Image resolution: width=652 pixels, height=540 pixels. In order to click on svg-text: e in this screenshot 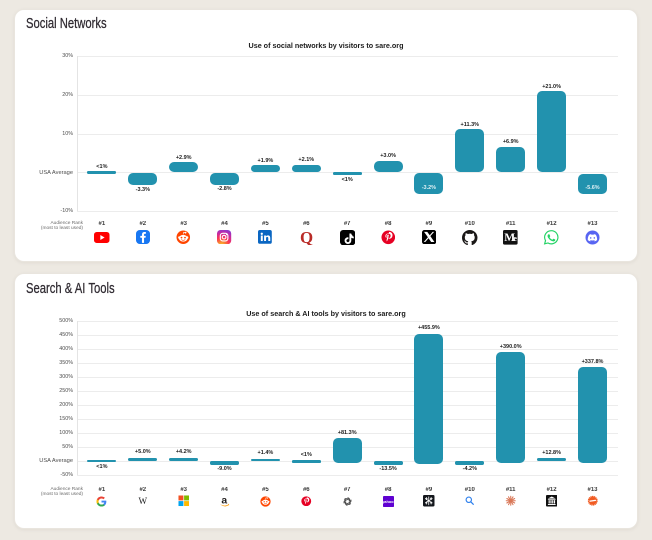, I will do `click(516, 238)`.